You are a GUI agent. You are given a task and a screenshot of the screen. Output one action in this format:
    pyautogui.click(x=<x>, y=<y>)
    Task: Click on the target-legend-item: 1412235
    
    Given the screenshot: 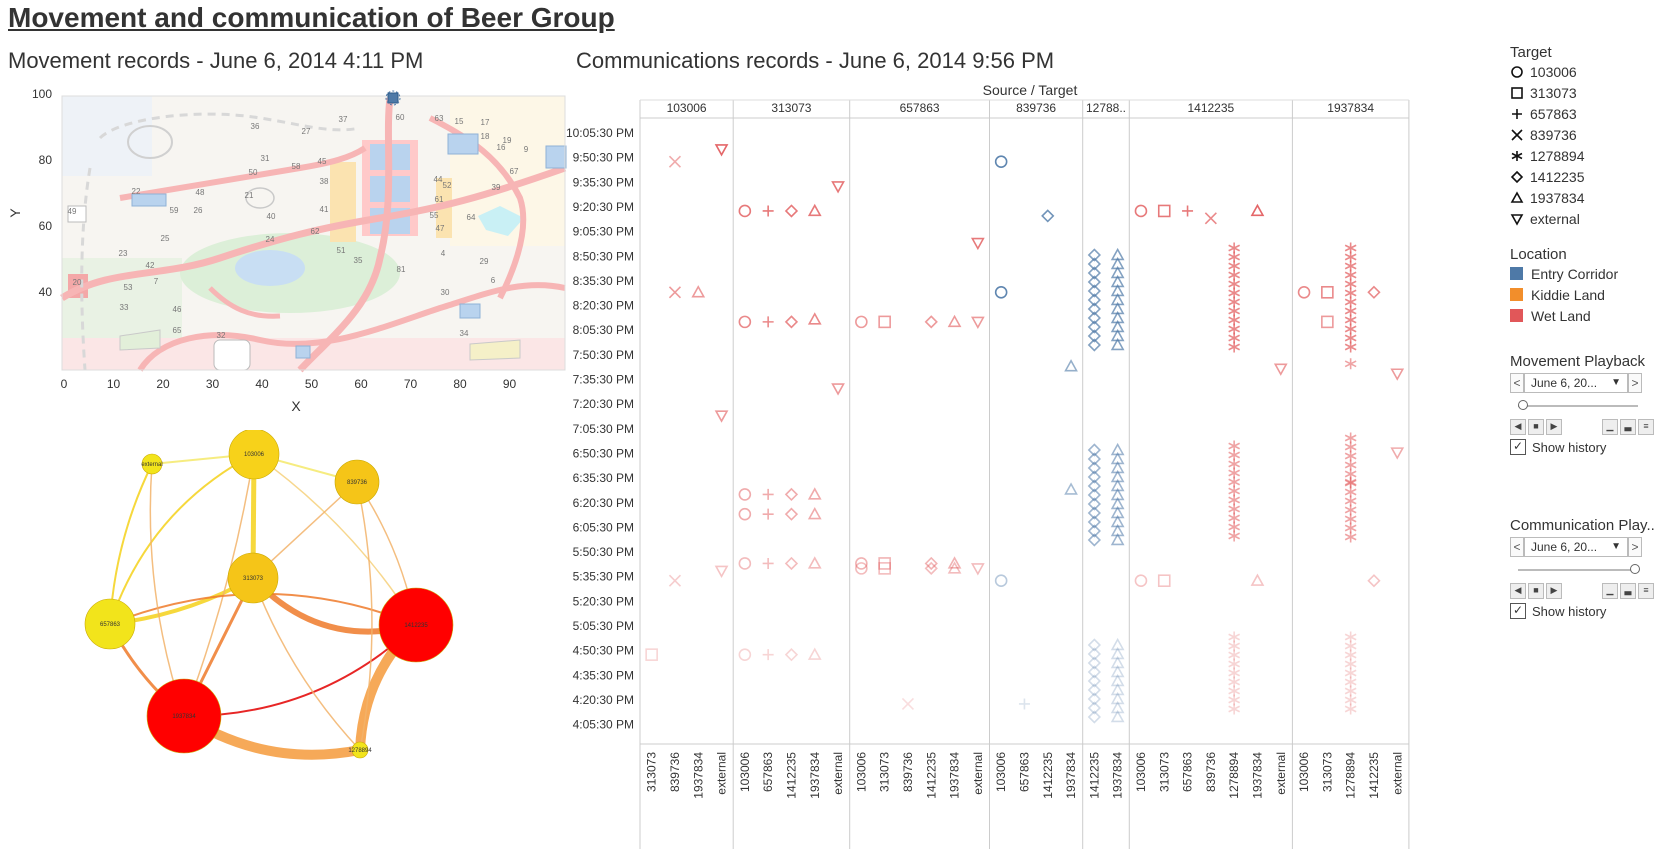 What is the action you would take?
    pyautogui.click(x=1582, y=176)
    